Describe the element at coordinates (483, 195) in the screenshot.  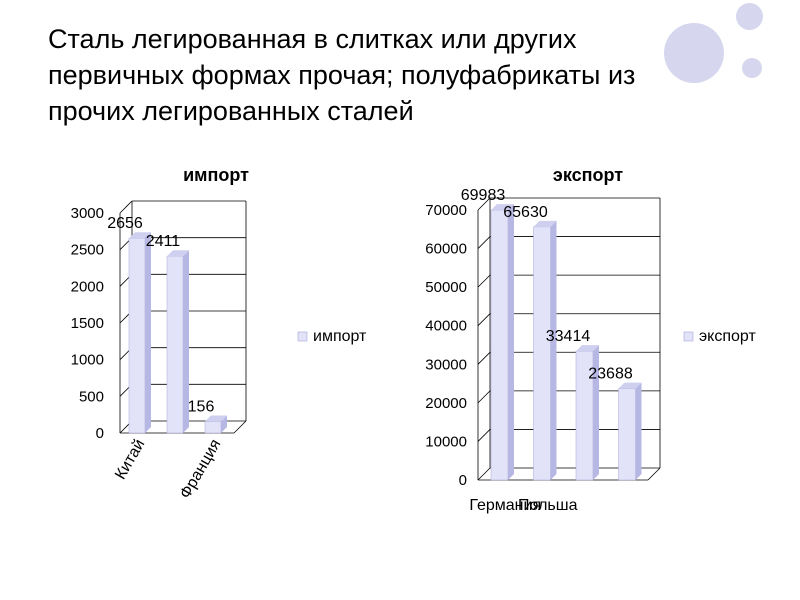
I see `data-label: 69983` at that location.